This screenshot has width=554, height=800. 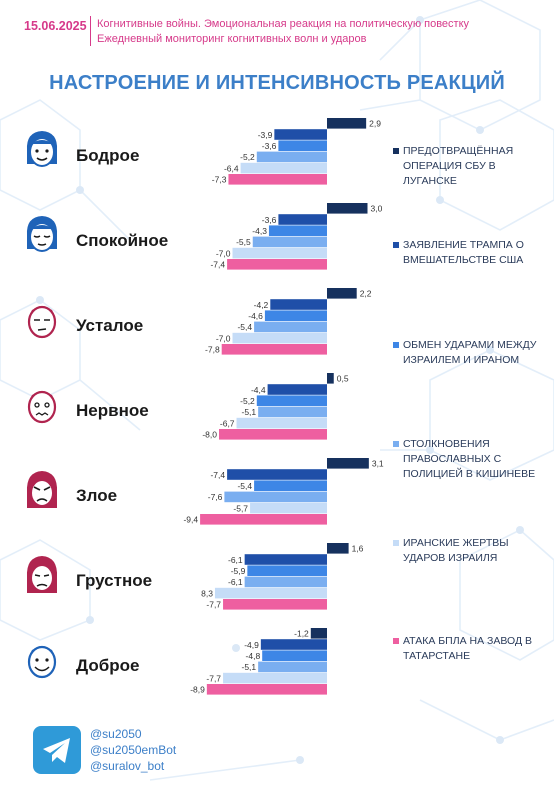 What do you see at coordinates (42, 660) in the screenshot?
I see `face-kind-icon` at bounding box center [42, 660].